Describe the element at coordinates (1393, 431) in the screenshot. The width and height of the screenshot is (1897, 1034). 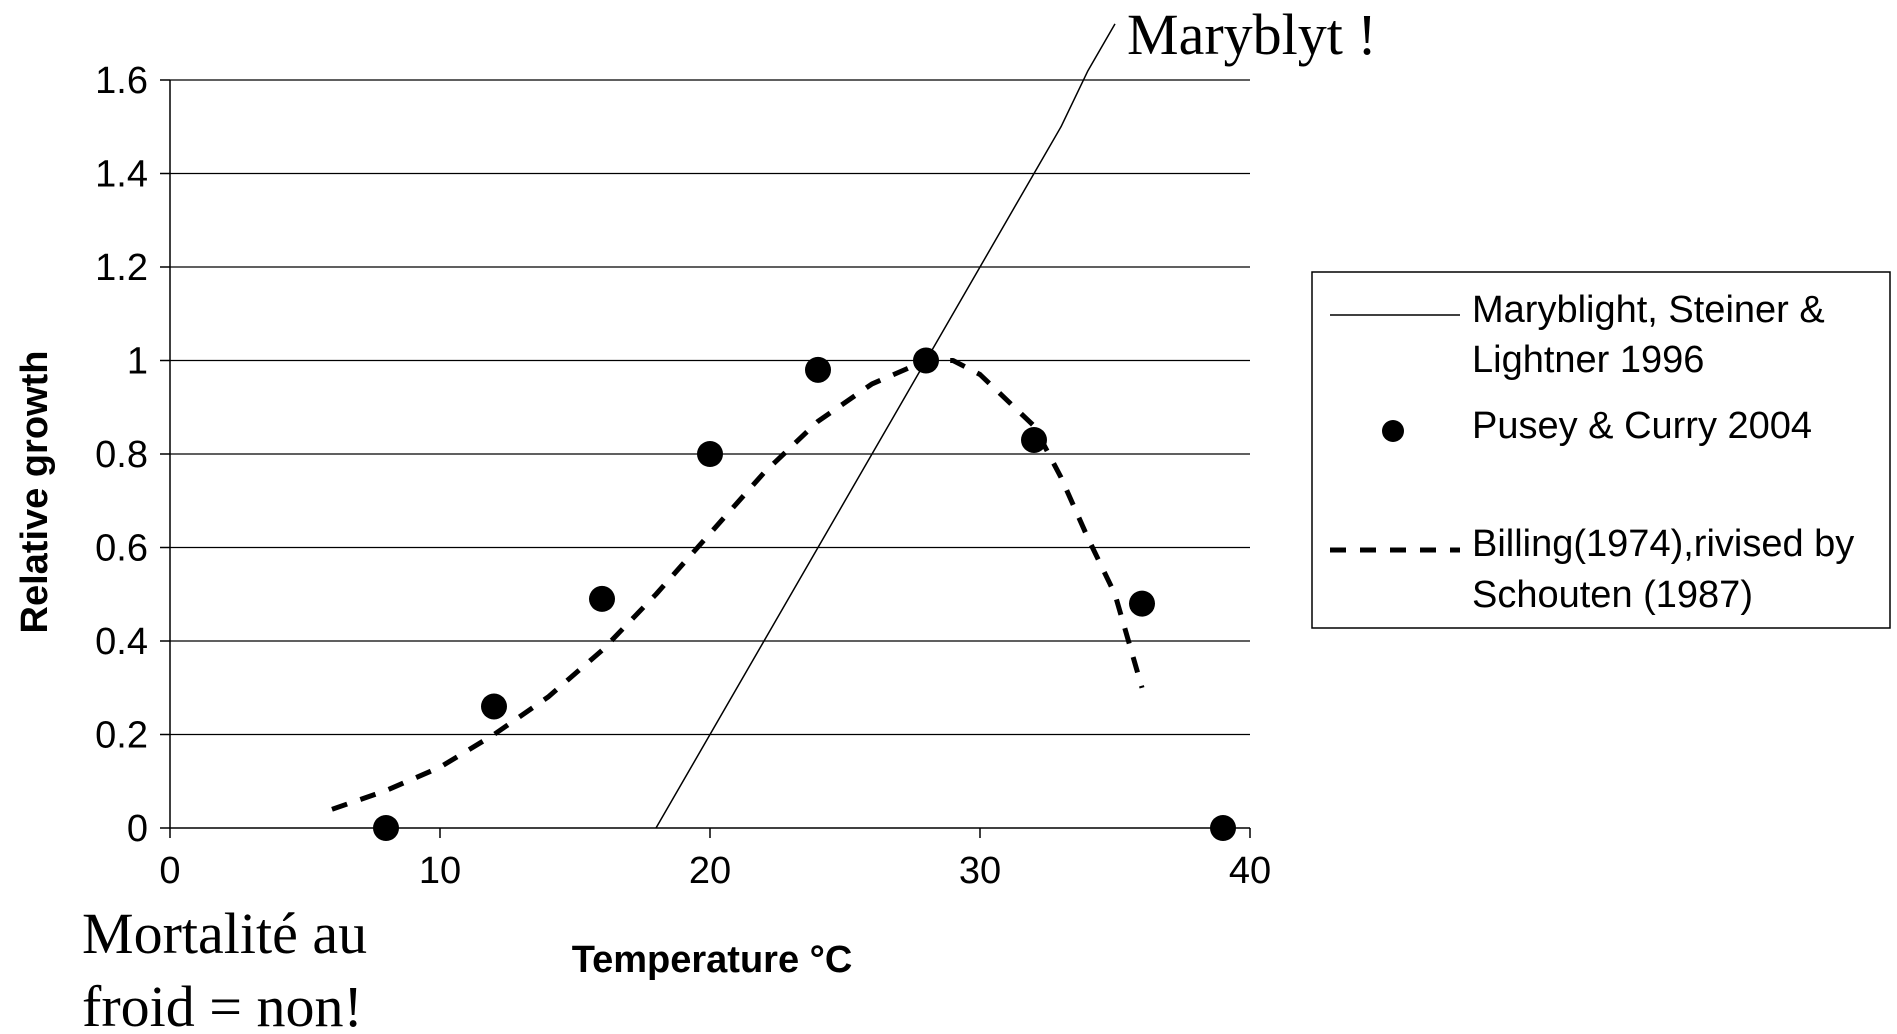
I see `legend-swatch-marker` at that location.